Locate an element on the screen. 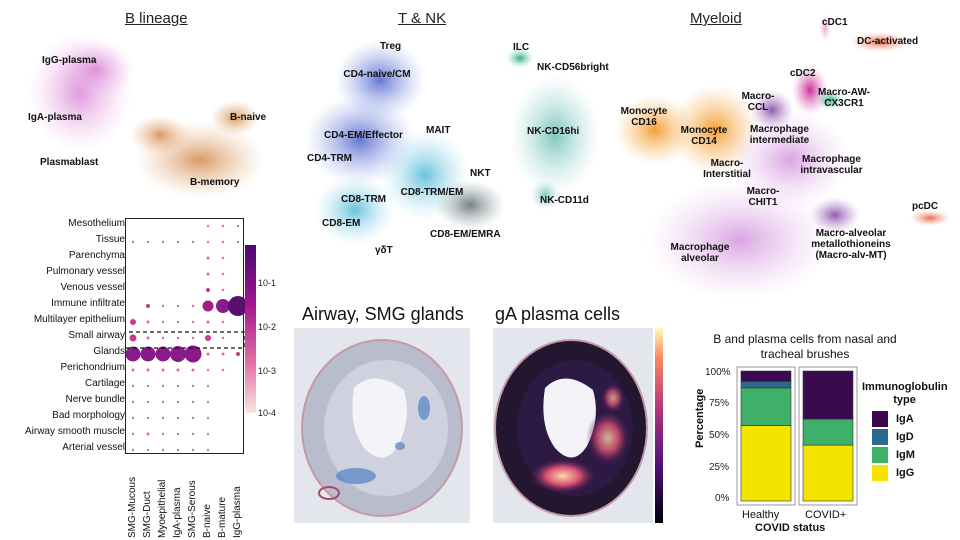 The image size is (960, 540). glands-highlight-box is located at coordinates (185, 340).